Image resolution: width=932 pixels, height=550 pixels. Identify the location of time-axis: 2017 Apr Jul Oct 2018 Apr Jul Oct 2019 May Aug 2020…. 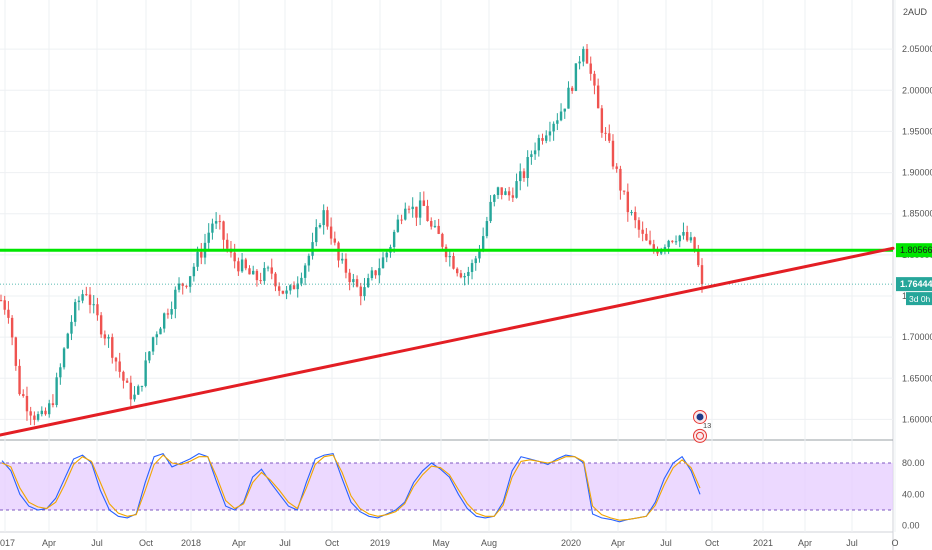
(449, 543).